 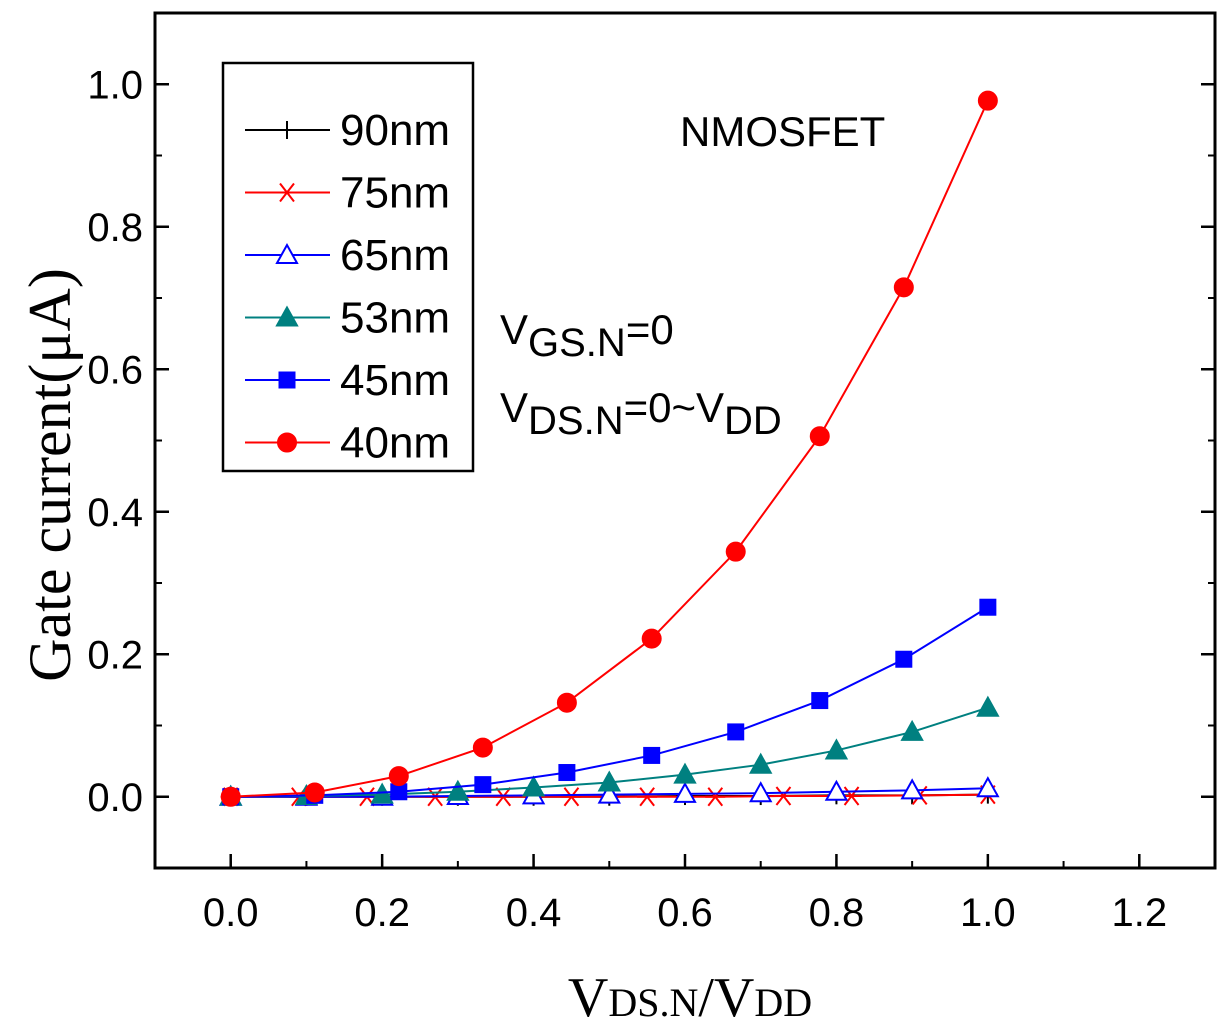 What do you see at coordinates (988, 913) in the screenshot?
I see `x-tick-label: 1.0` at bounding box center [988, 913].